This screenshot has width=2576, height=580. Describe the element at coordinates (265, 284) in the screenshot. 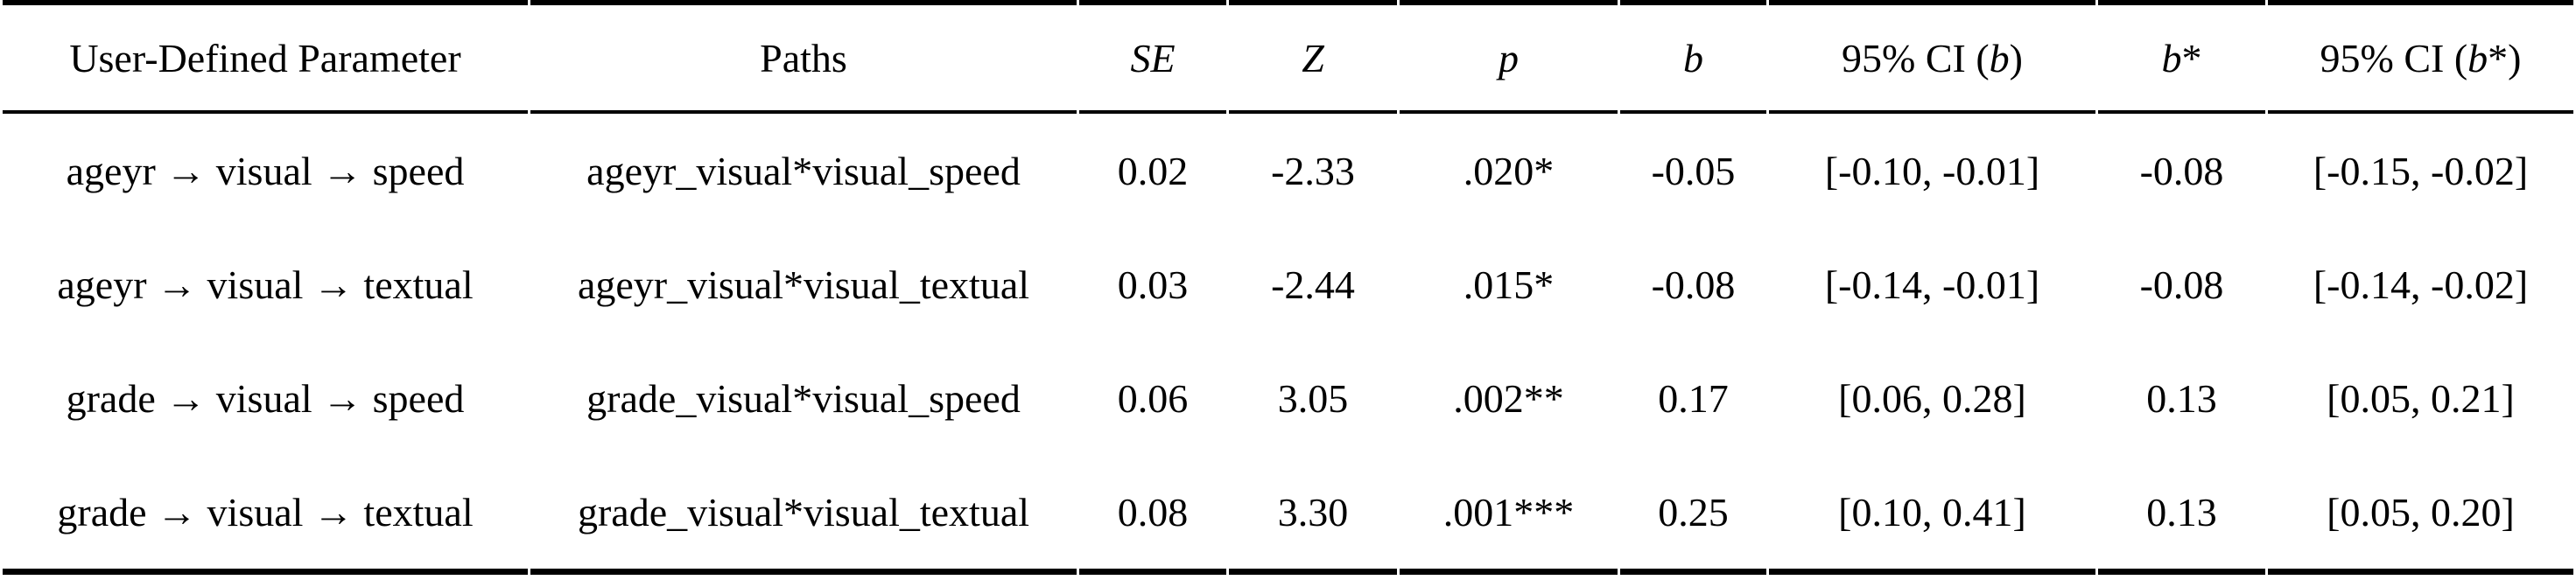

I see `cell-param: ageyr → visual → textual` at that location.